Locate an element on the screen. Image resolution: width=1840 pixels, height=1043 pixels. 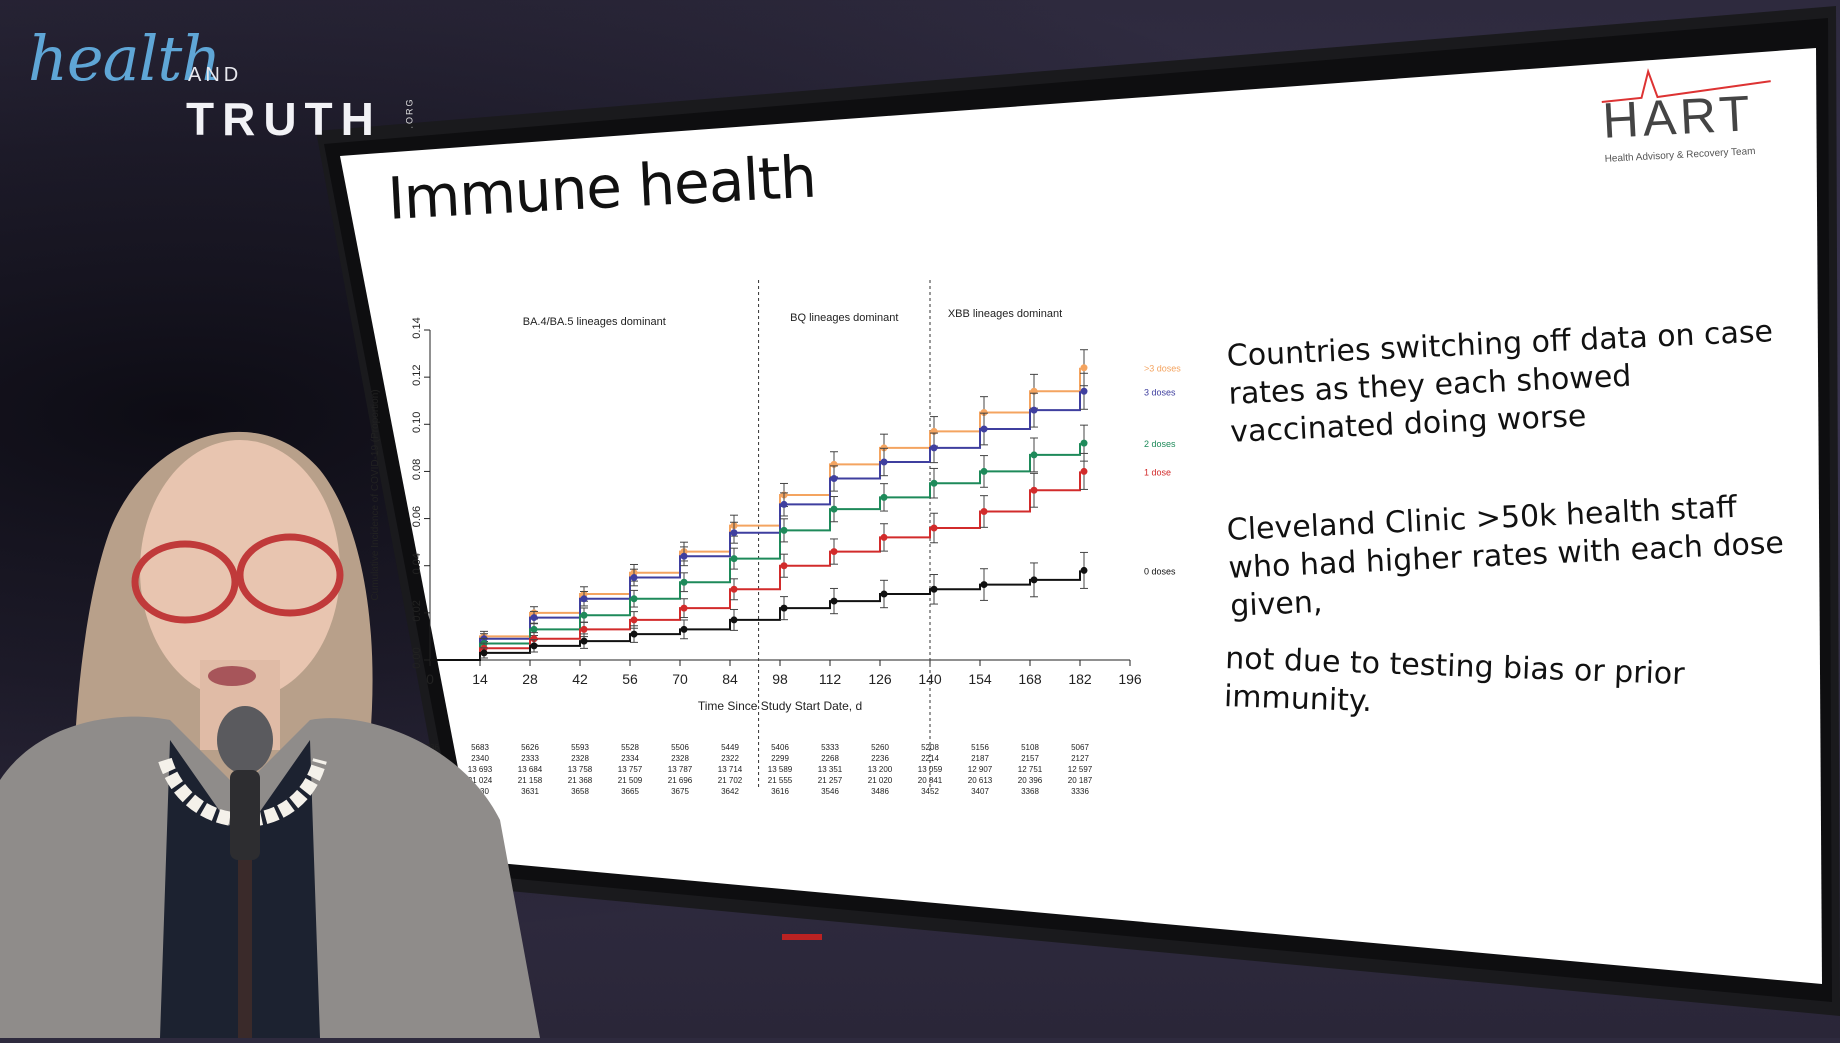
at-risk-count: 20 841 is located at coordinates (930, 780).